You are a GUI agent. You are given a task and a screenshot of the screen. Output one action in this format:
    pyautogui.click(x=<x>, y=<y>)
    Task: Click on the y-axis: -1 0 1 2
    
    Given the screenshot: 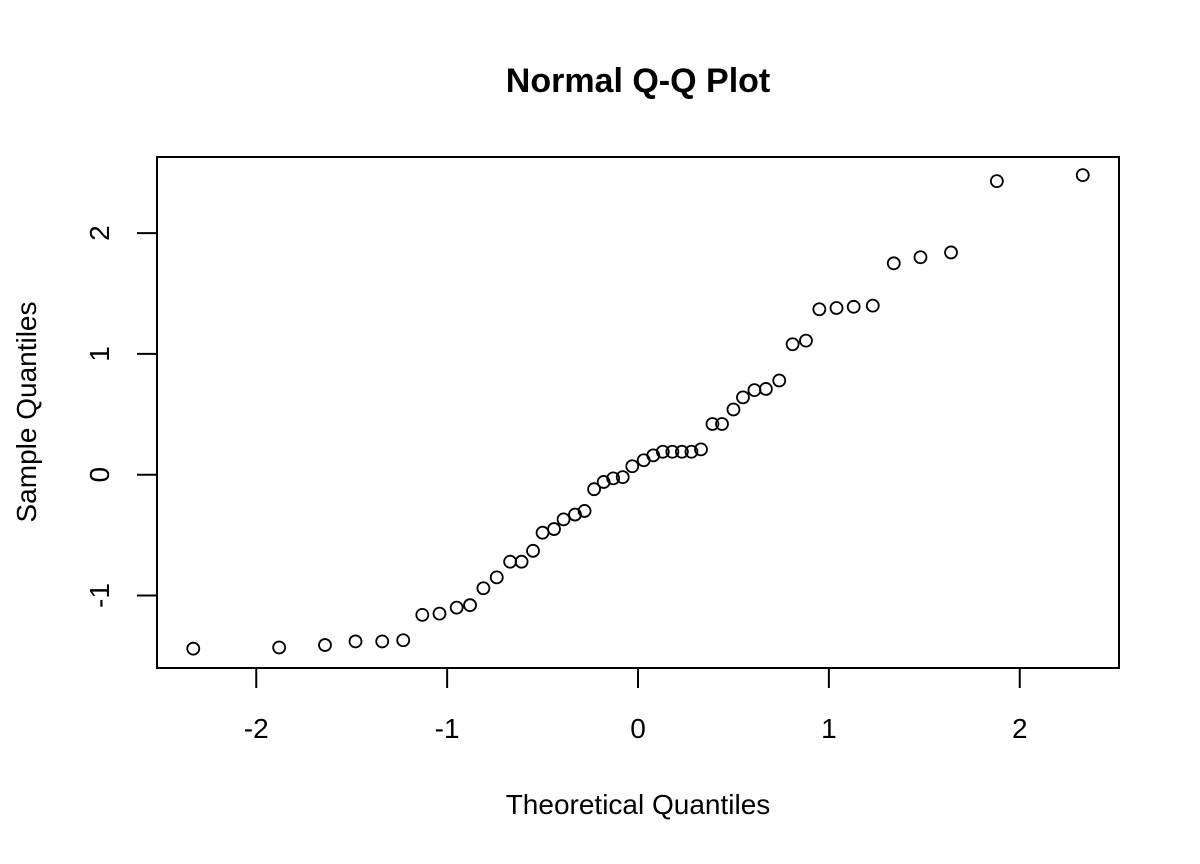 What is the action you would take?
    pyautogui.click(x=121, y=416)
    